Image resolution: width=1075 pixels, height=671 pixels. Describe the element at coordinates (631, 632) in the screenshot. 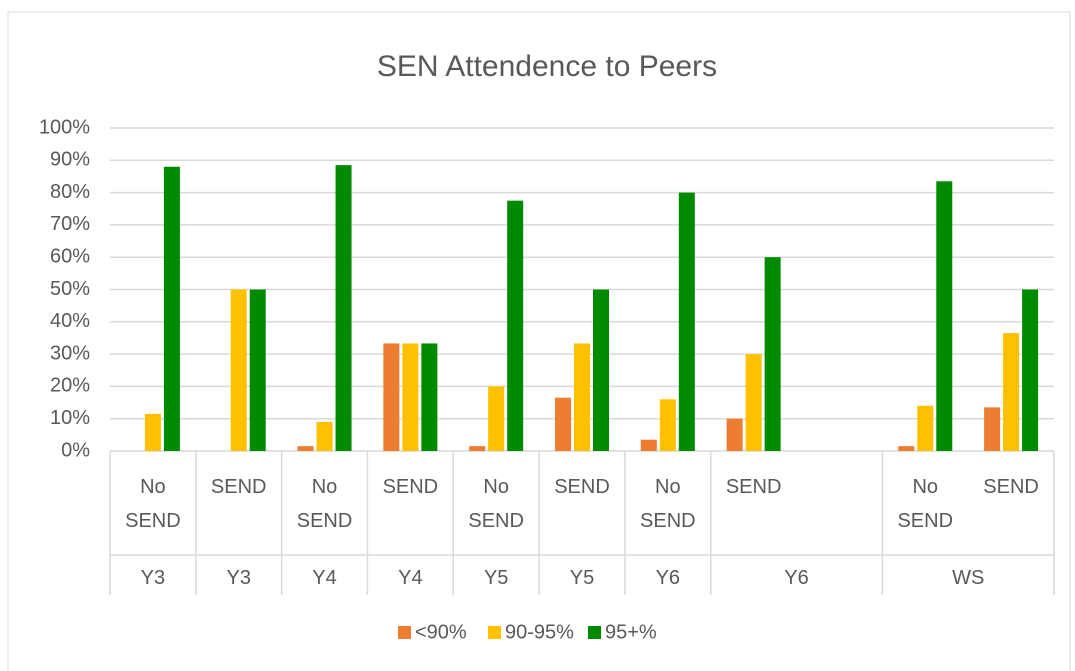

I see `legend-label: 95+%` at that location.